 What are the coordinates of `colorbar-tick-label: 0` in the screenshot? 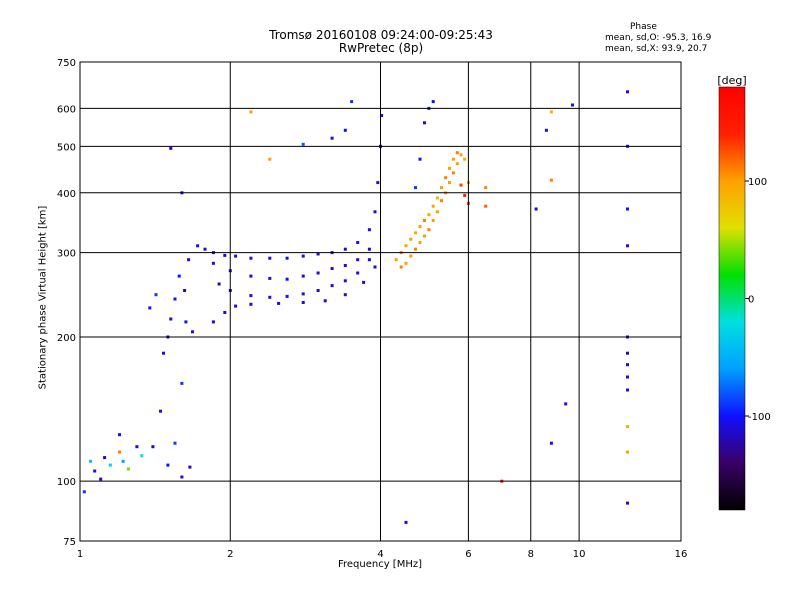 It's located at (751, 300).